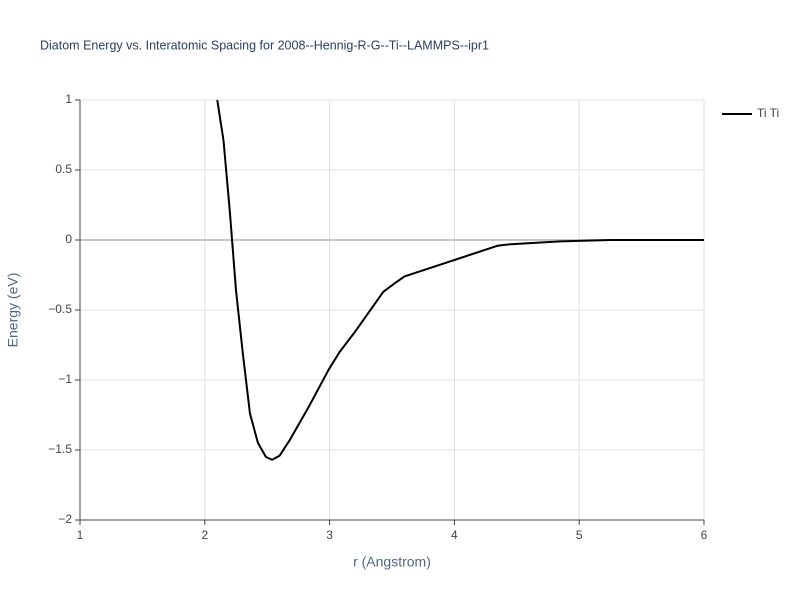 The image size is (800, 600). I want to click on legend-label: Ti Ti, so click(768, 113).